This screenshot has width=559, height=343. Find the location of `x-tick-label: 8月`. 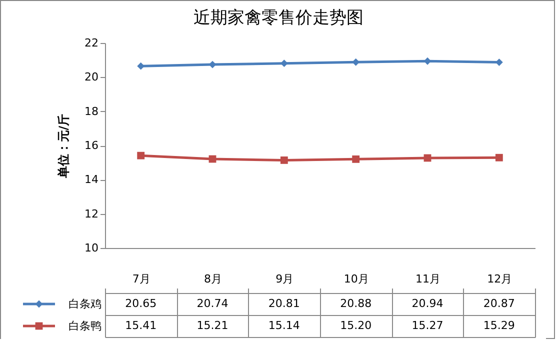

x-tick-label: 8月 is located at coordinates (213, 279).